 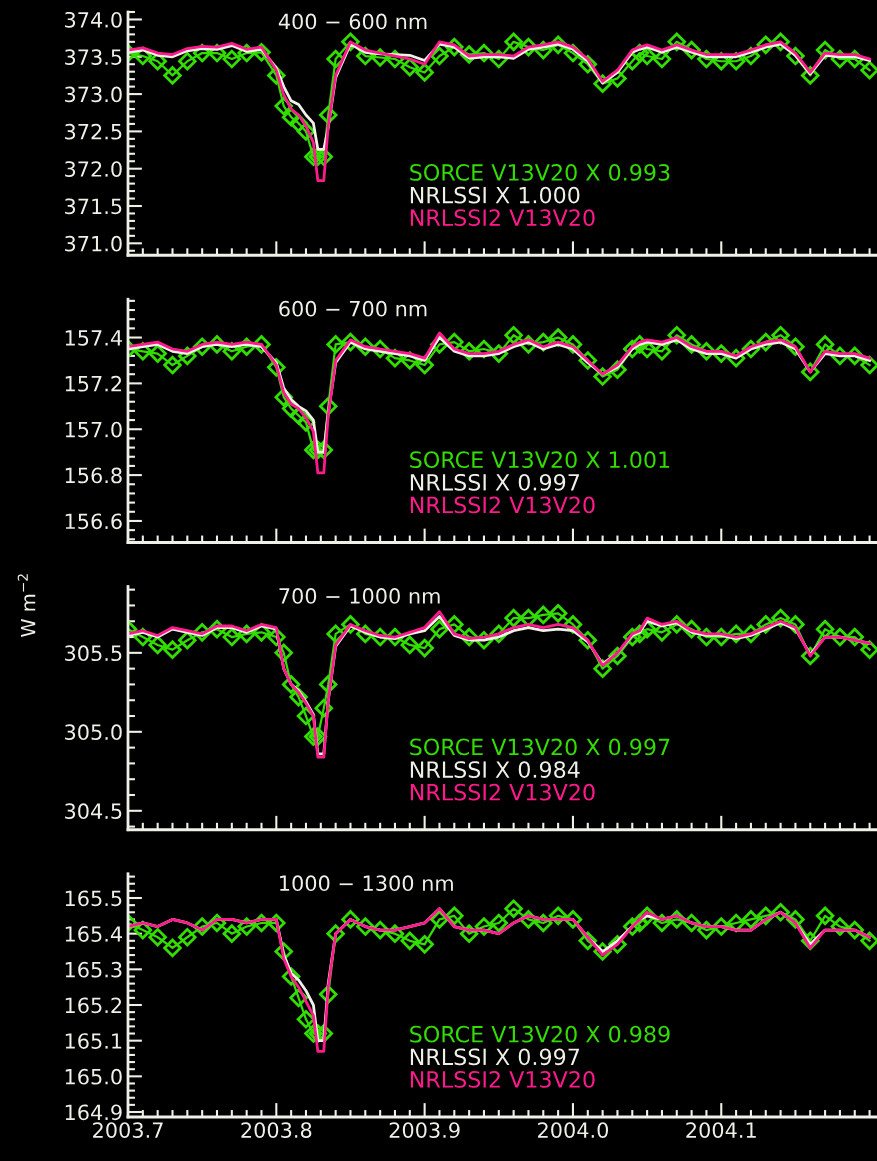 I want to click on y-tick-label: 165.2, so click(x=93, y=1005).